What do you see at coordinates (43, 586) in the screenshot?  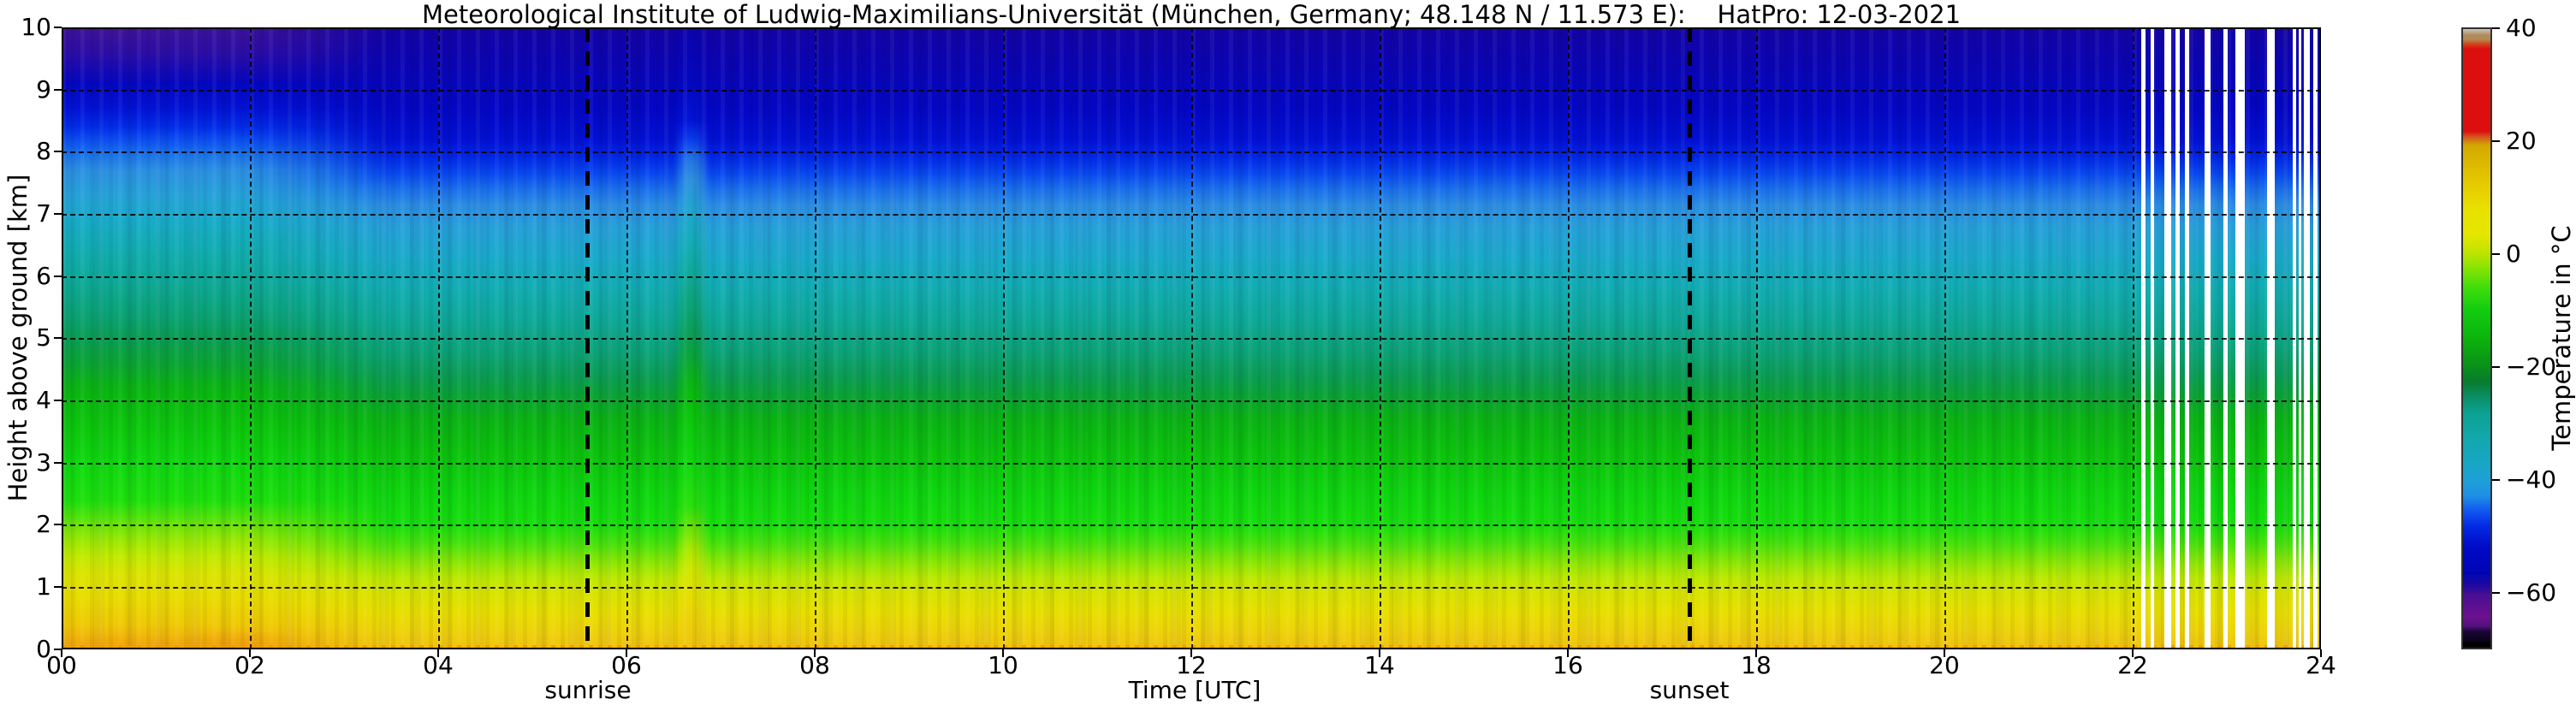 I see `y-tick-label-1: 1` at bounding box center [43, 586].